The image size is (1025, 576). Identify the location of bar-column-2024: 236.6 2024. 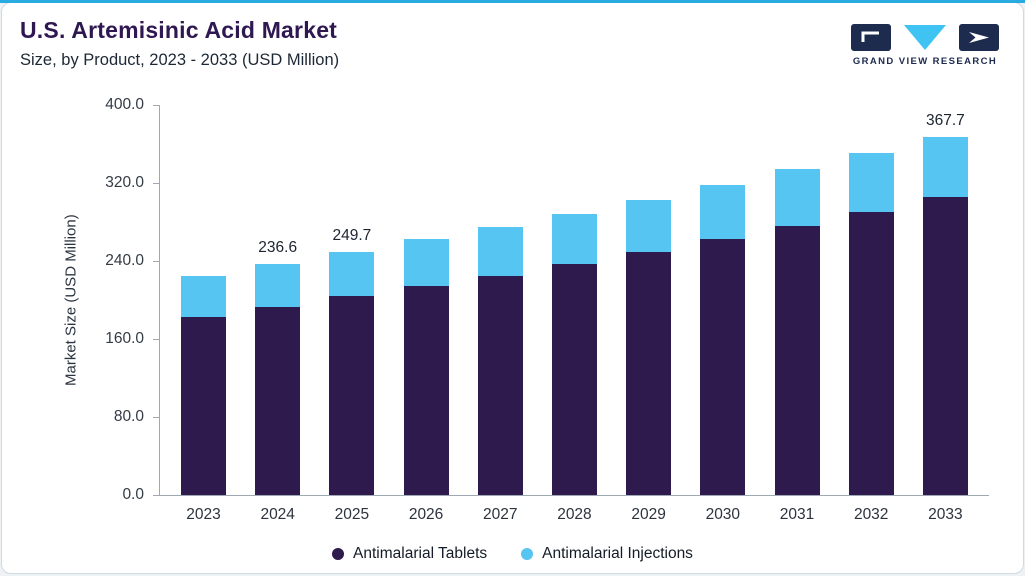
(278, 314).